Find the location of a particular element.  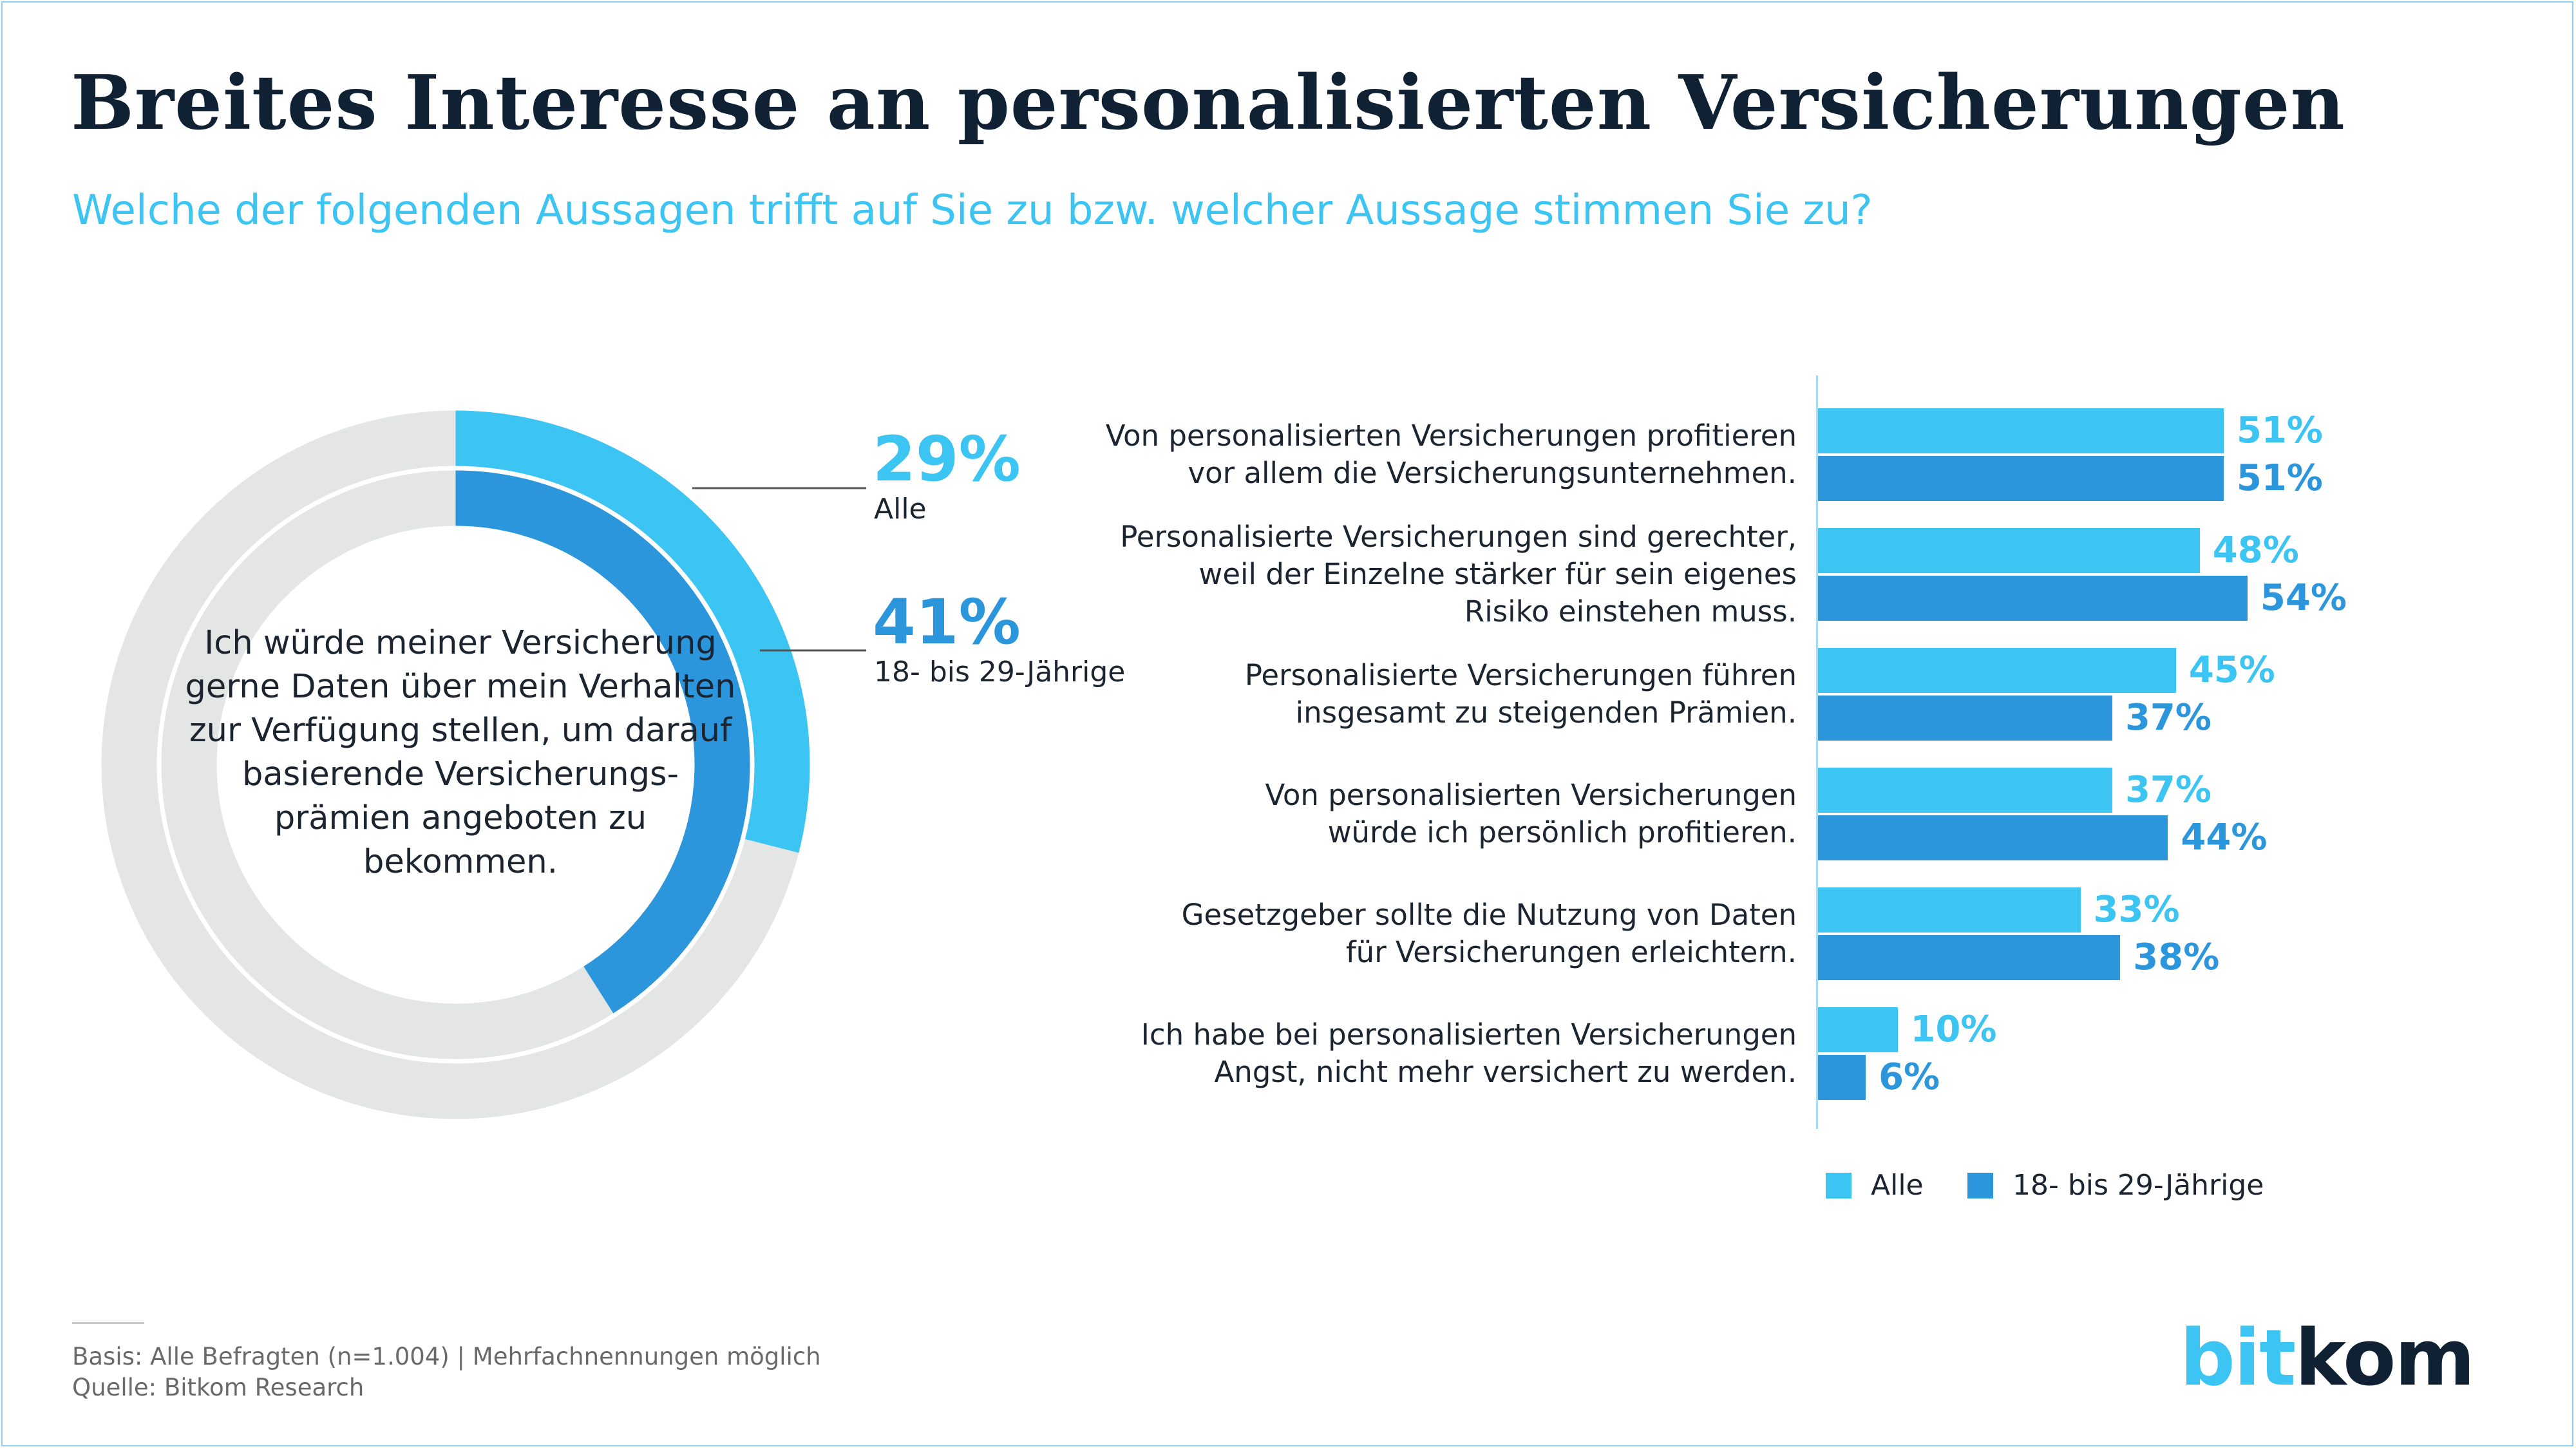

bar-value-alle-3: 45% is located at coordinates (2231, 670).